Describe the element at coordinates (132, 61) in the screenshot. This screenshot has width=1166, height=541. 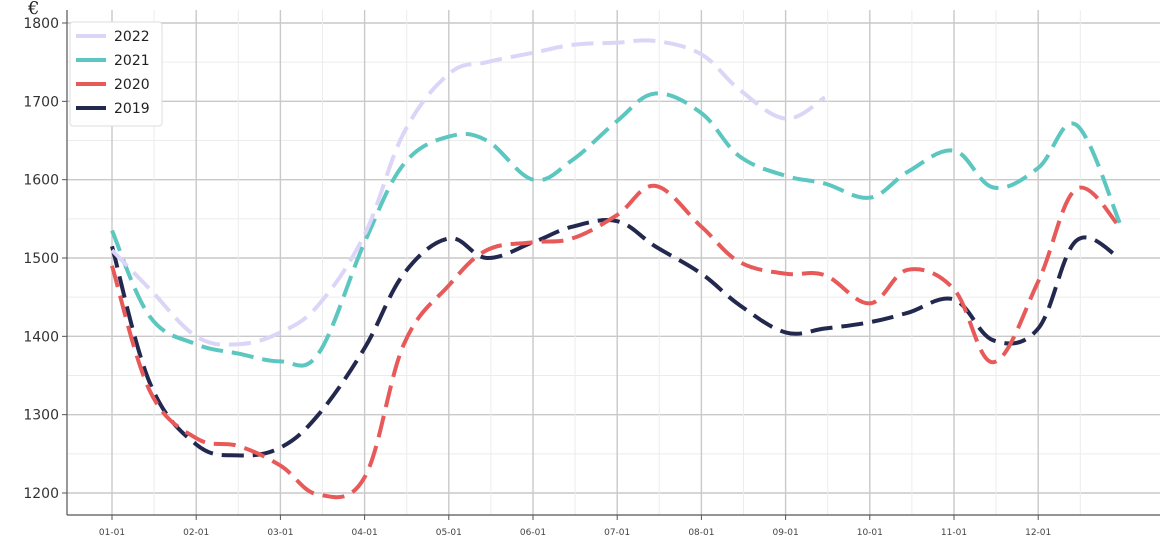
I see `legend-label-2021: 2021` at that location.